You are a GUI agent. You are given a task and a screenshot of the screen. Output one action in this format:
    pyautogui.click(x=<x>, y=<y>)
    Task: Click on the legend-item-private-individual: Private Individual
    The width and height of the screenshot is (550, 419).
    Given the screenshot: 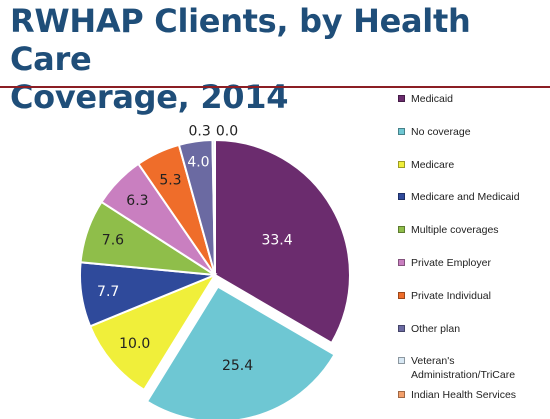 What is the action you would take?
    pyautogui.click(x=474, y=296)
    